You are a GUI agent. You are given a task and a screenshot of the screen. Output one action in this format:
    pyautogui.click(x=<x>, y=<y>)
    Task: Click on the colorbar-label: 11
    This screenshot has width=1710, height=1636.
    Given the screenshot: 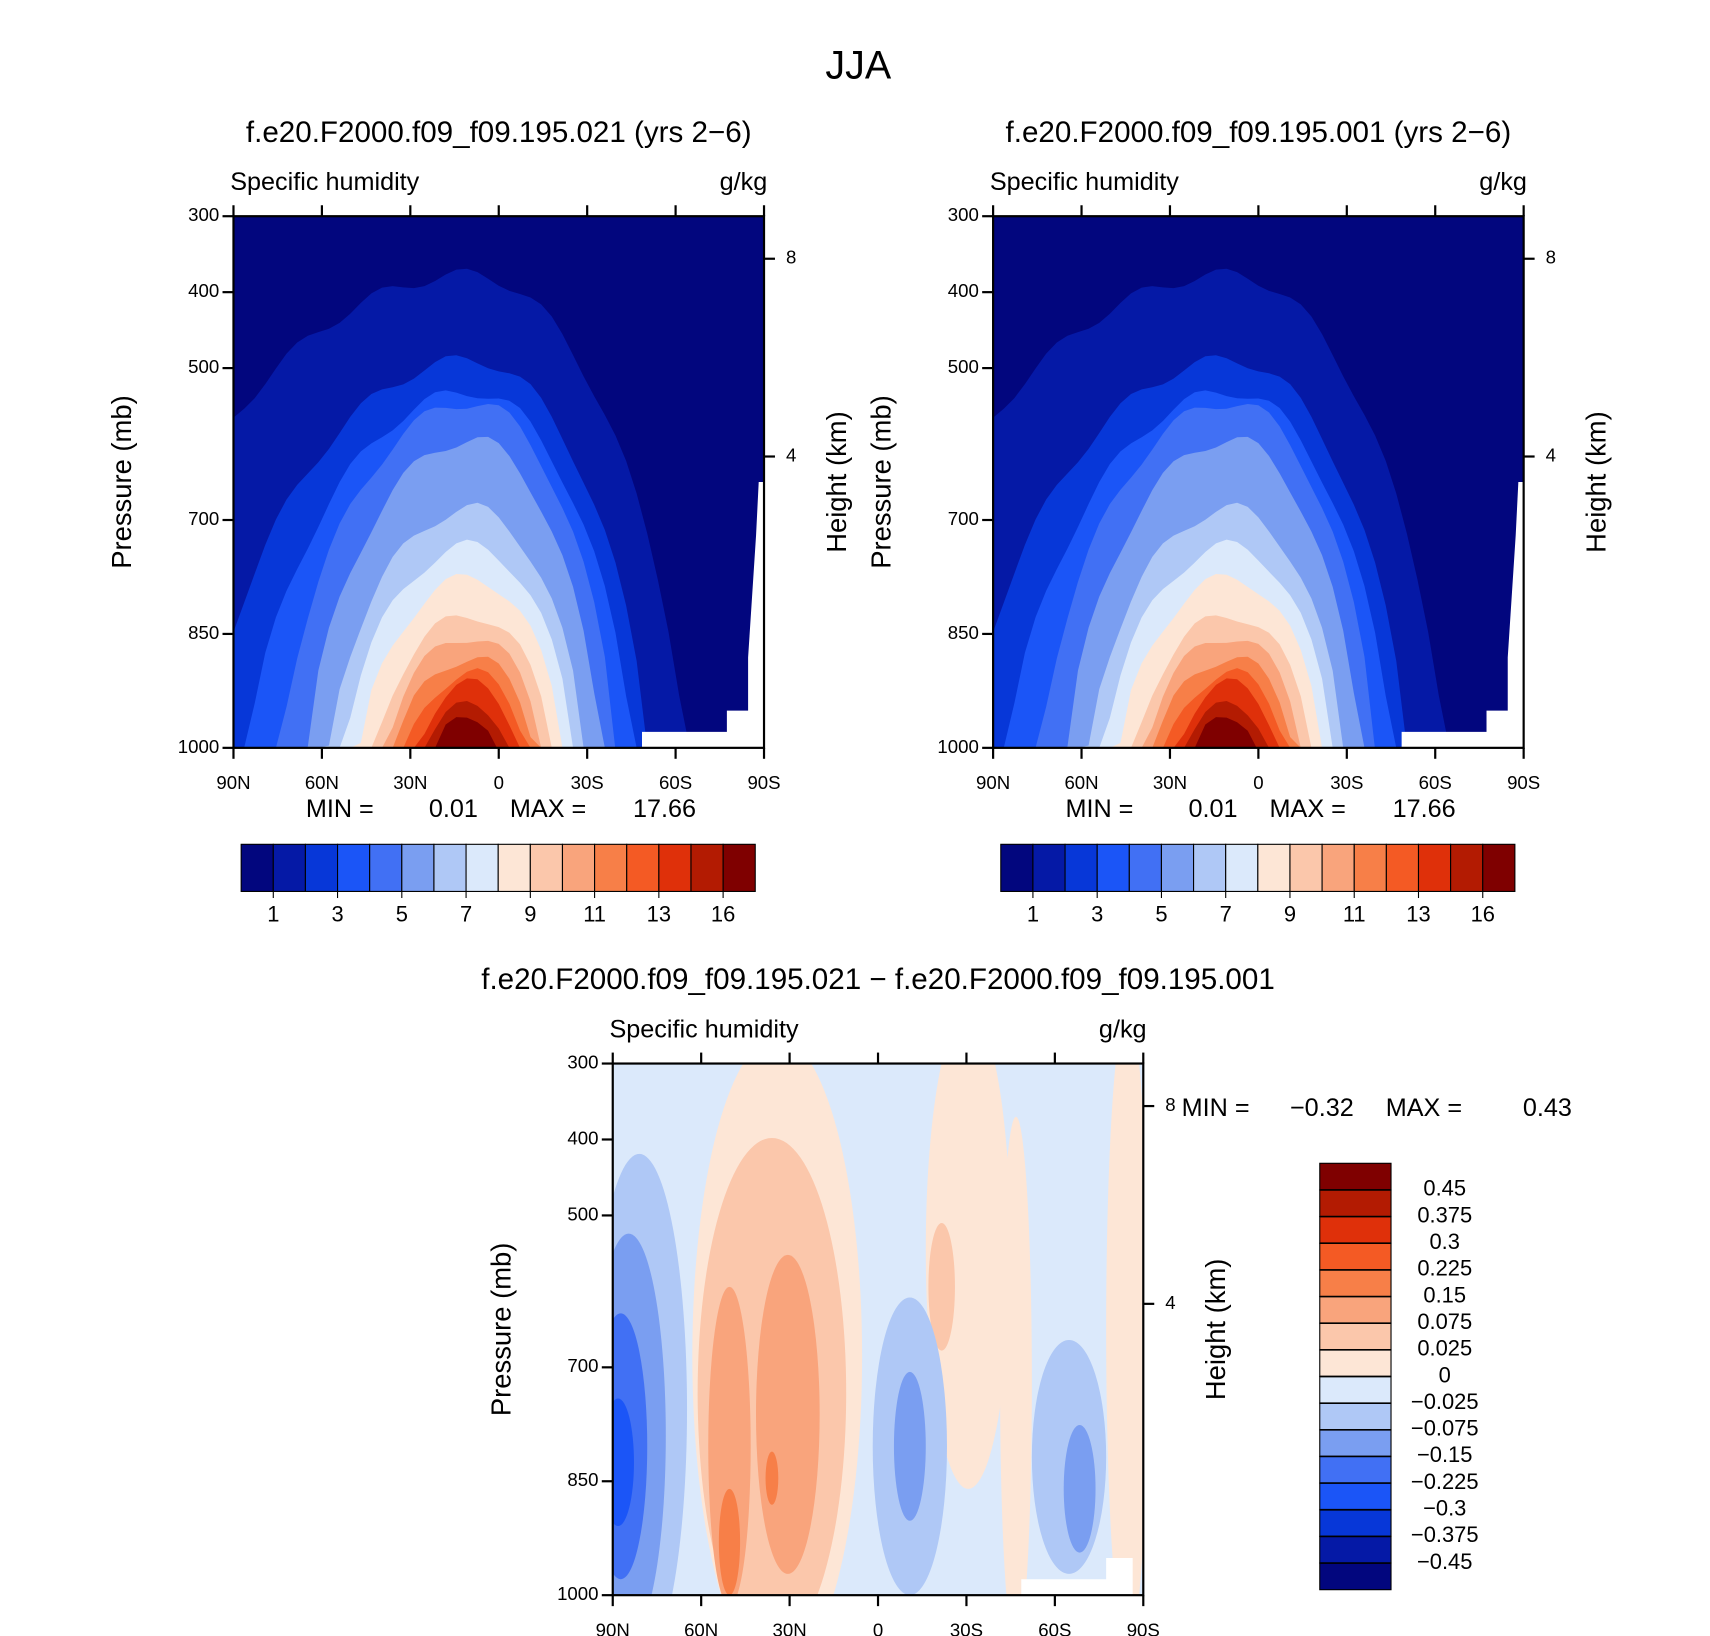 What is the action you would take?
    pyautogui.click(x=594, y=913)
    